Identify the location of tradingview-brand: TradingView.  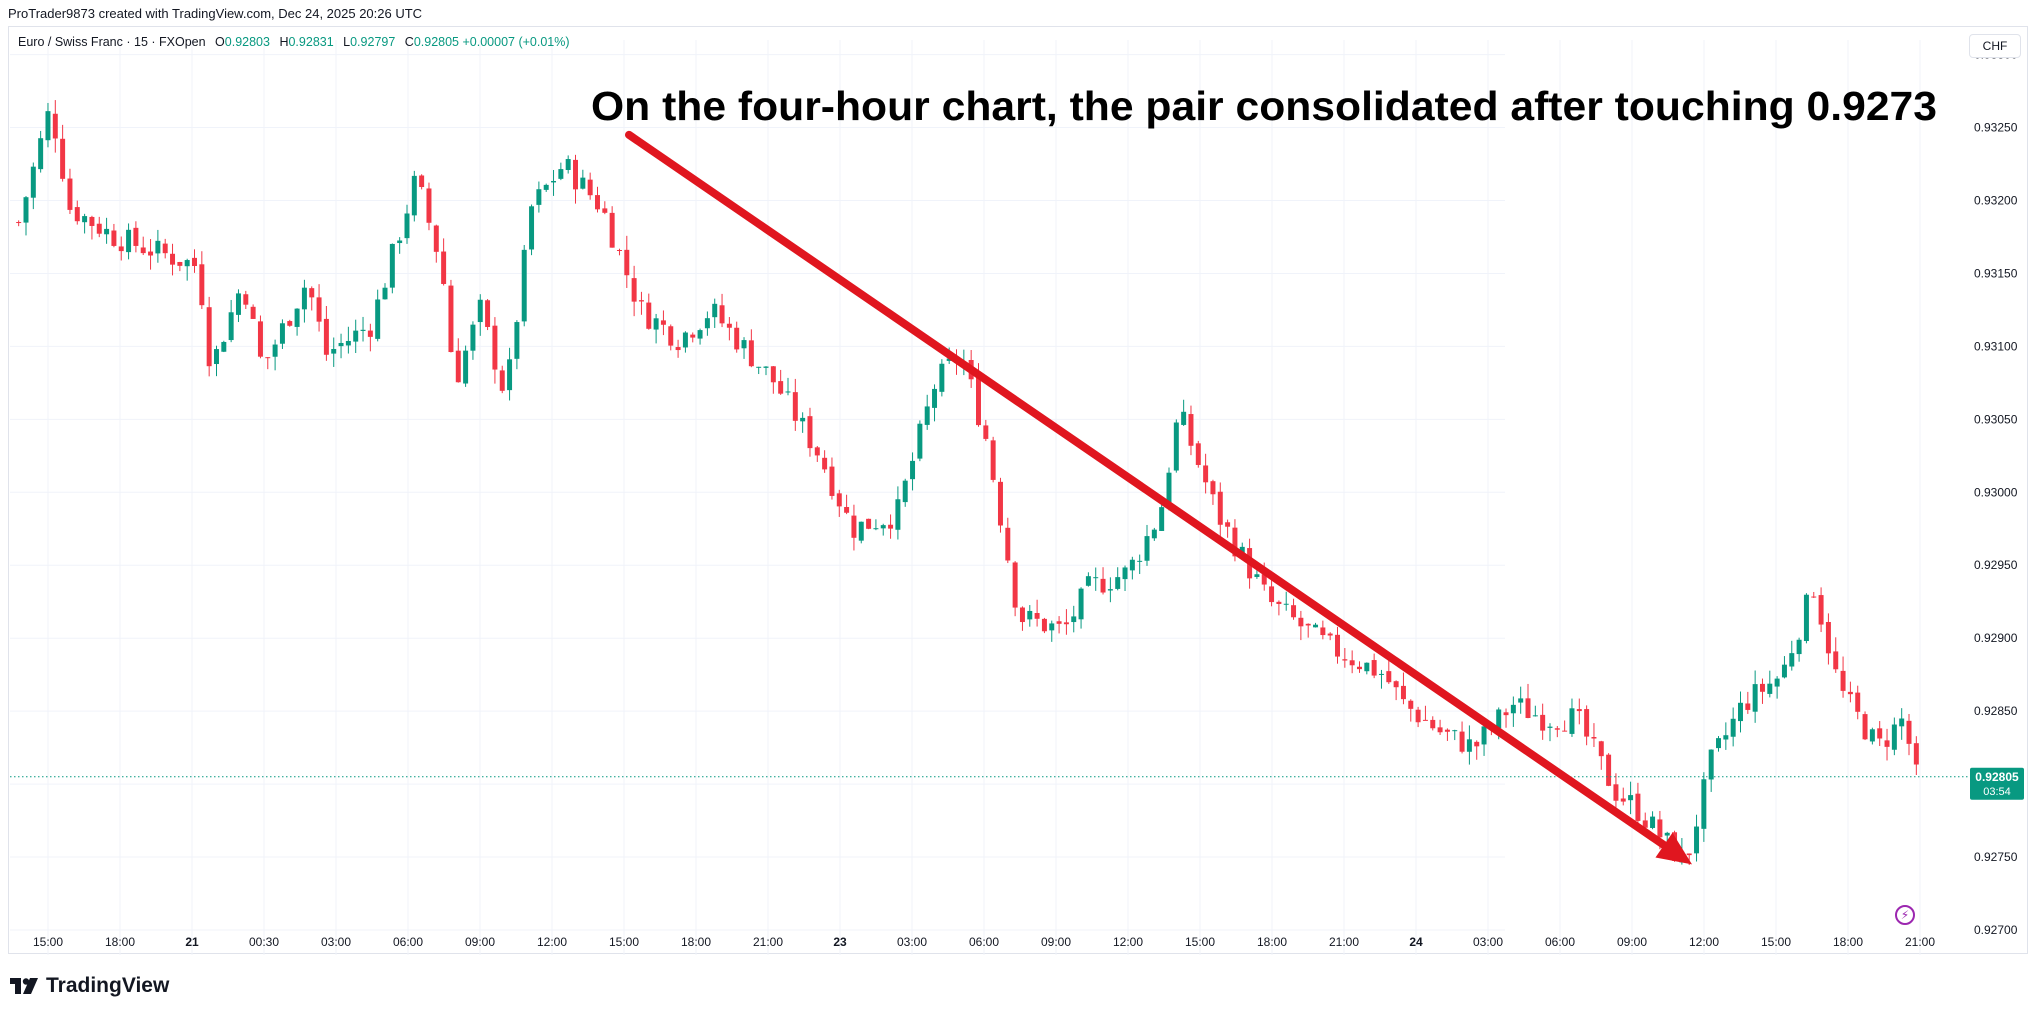
(89, 986).